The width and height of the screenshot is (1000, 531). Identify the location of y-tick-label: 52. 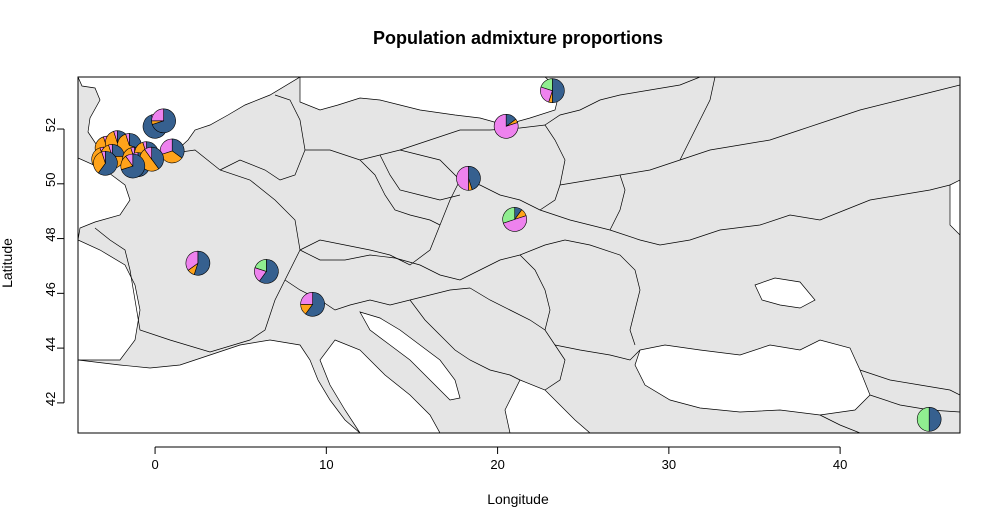
(50, 125).